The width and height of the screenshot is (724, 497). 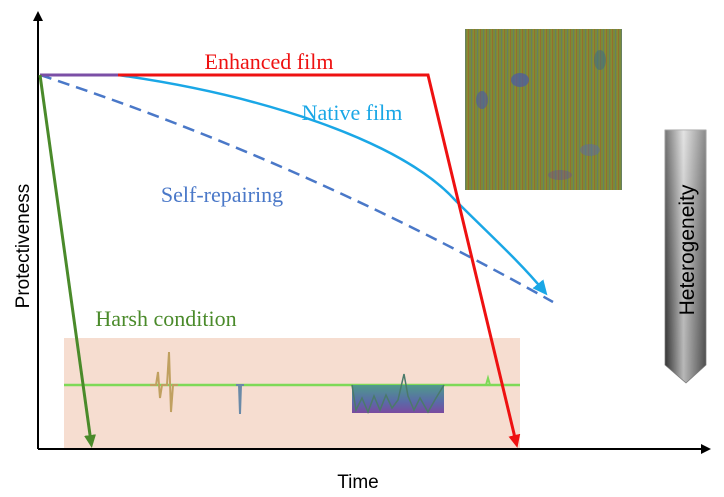 What do you see at coordinates (543, 109) in the screenshot?
I see `microstructure-image` at bounding box center [543, 109].